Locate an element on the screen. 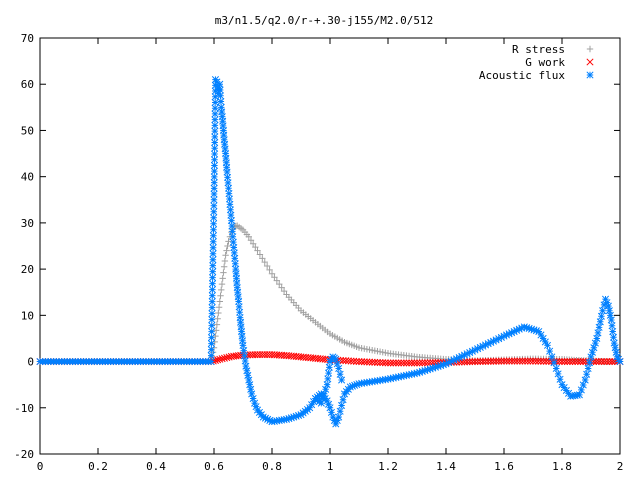 Image resolution: width=640 pixels, height=480 pixels. y-tick-label: 70 is located at coordinates (27, 38).